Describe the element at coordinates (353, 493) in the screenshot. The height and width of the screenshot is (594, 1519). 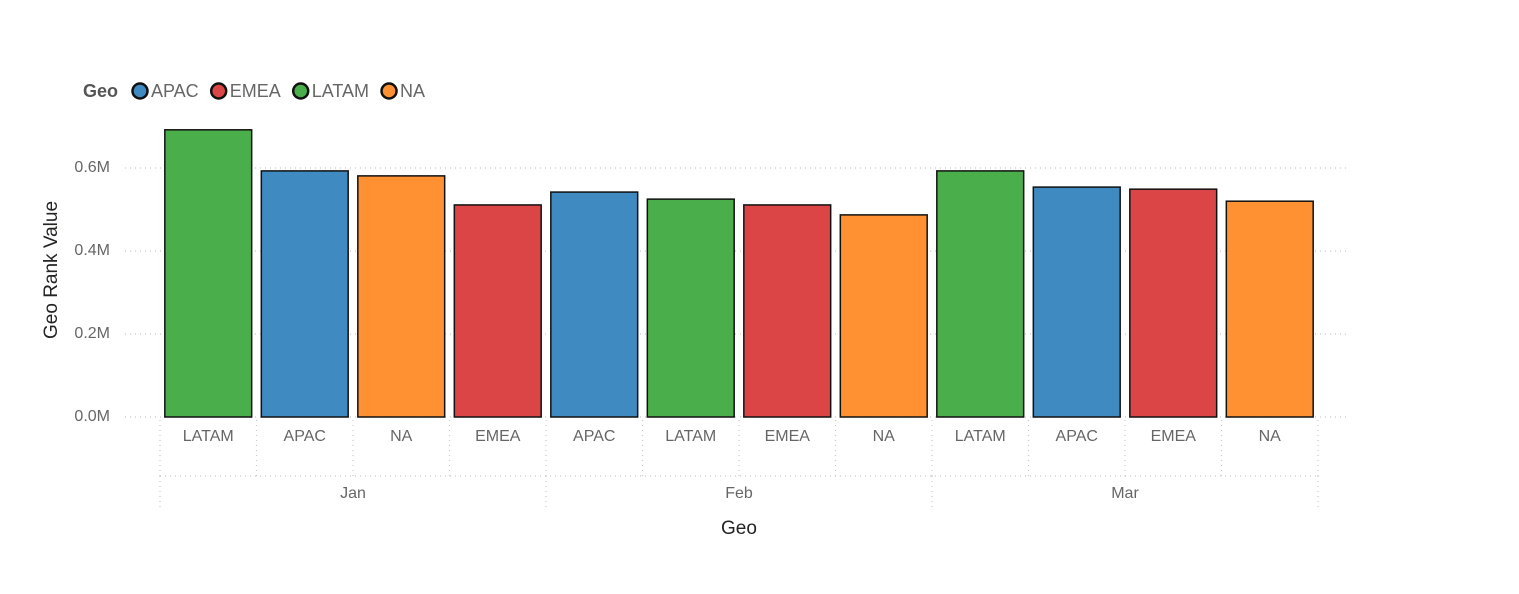
I see `x-group-label: Jan` at that location.